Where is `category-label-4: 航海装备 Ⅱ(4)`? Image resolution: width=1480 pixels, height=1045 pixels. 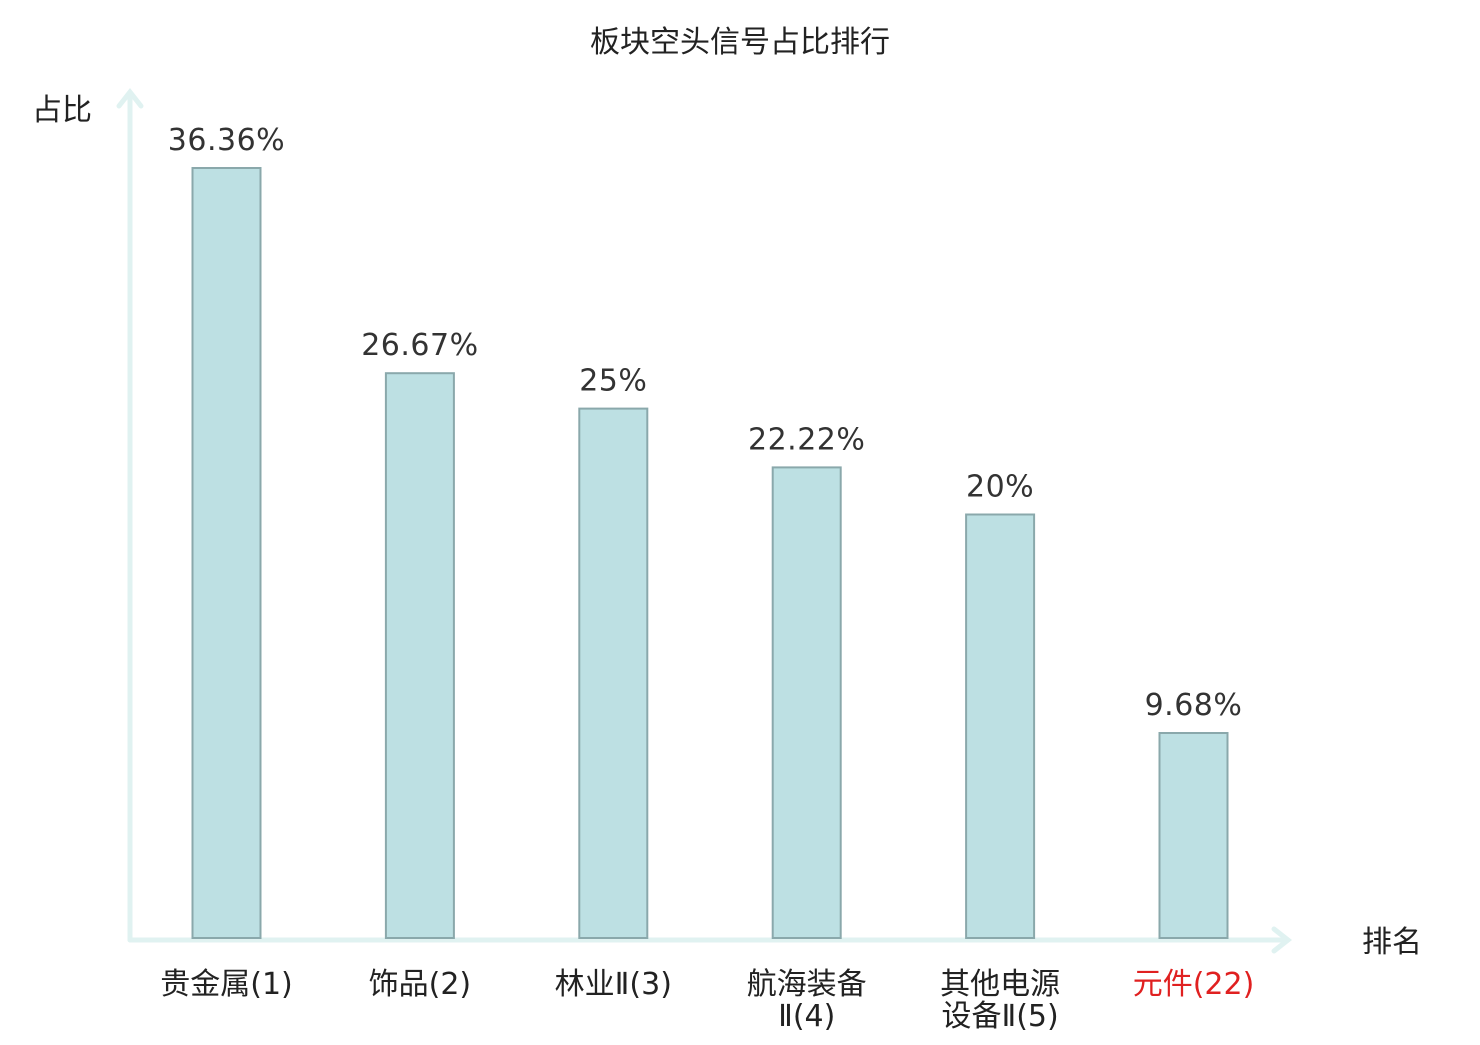 category-label-4: 航海装备 Ⅱ(4) is located at coordinates (807, 1000).